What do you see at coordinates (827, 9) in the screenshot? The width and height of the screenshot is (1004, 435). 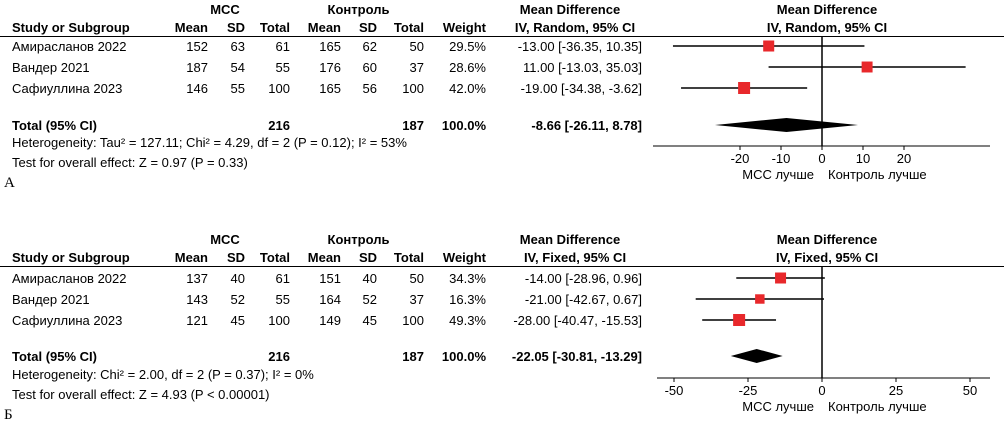 I see `plot-title: Mean Difference` at bounding box center [827, 9].